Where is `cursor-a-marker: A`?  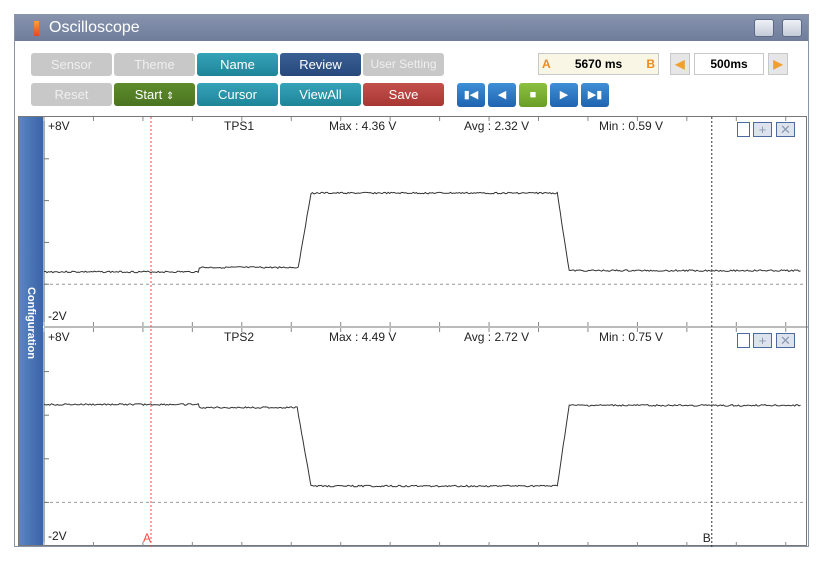 cursor-a-marker: A is located at coordinates (147, 538).